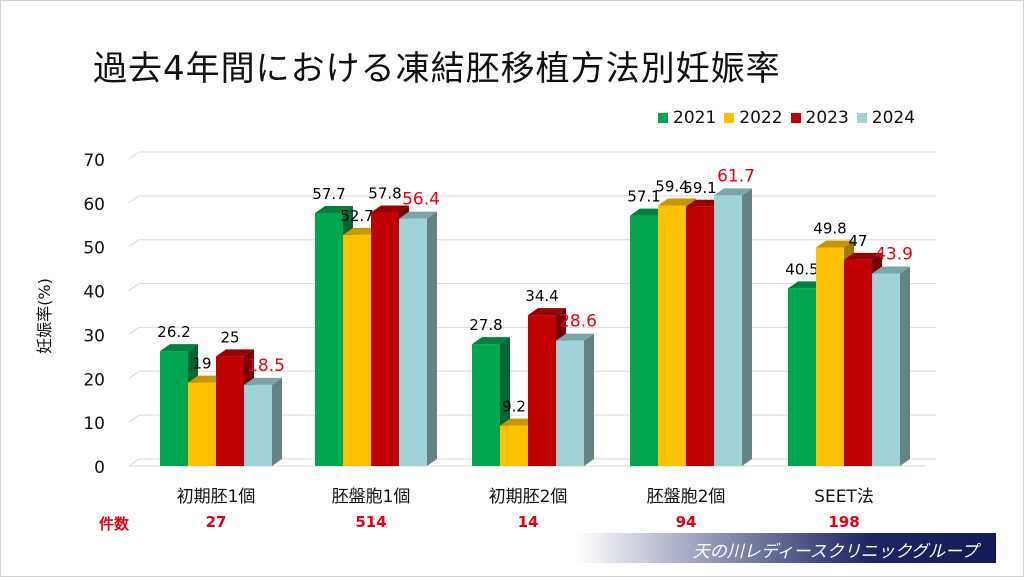 The height and width of the screenshot is (577, 1024). What do you see at coordinates (94, 205) in the screenshot?
I see `y-tick-label: 60` at bounding box center [94, 205].